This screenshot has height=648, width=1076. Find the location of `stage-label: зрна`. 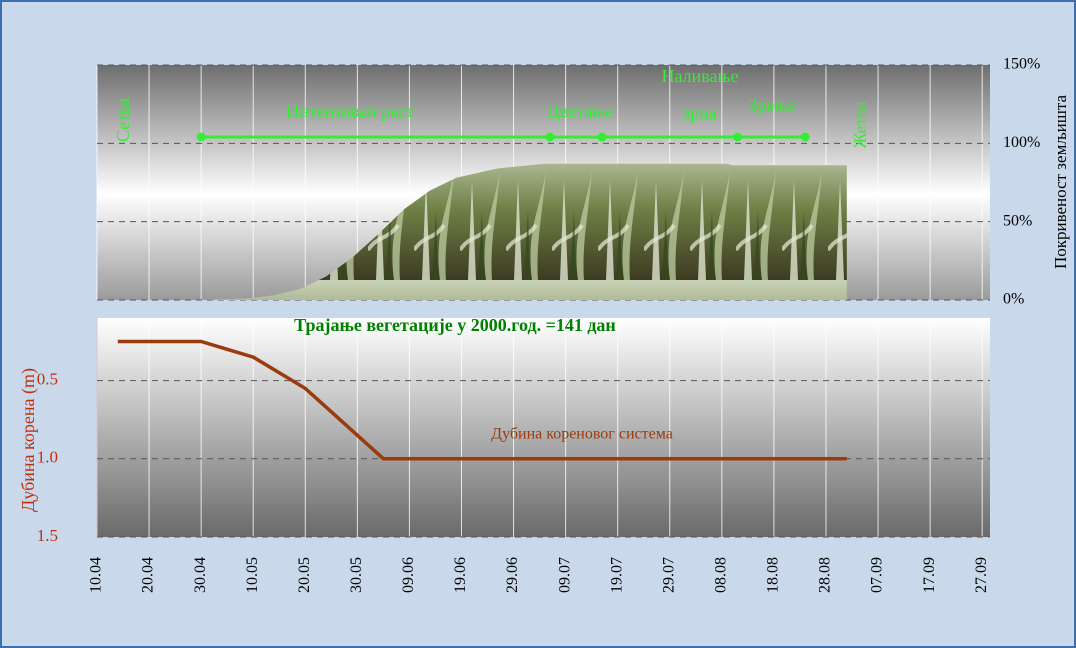

stage-label: зрна is located at coordinates (700, 113).